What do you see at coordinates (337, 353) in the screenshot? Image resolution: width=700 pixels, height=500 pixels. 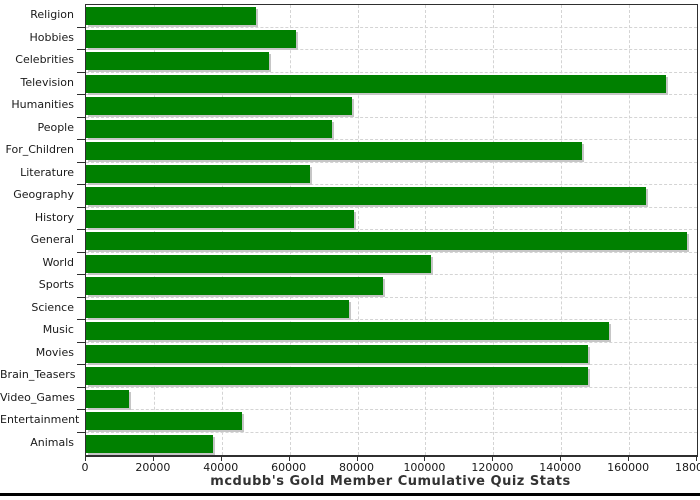 I see `bar-movies` at bounding box center [337, 353].